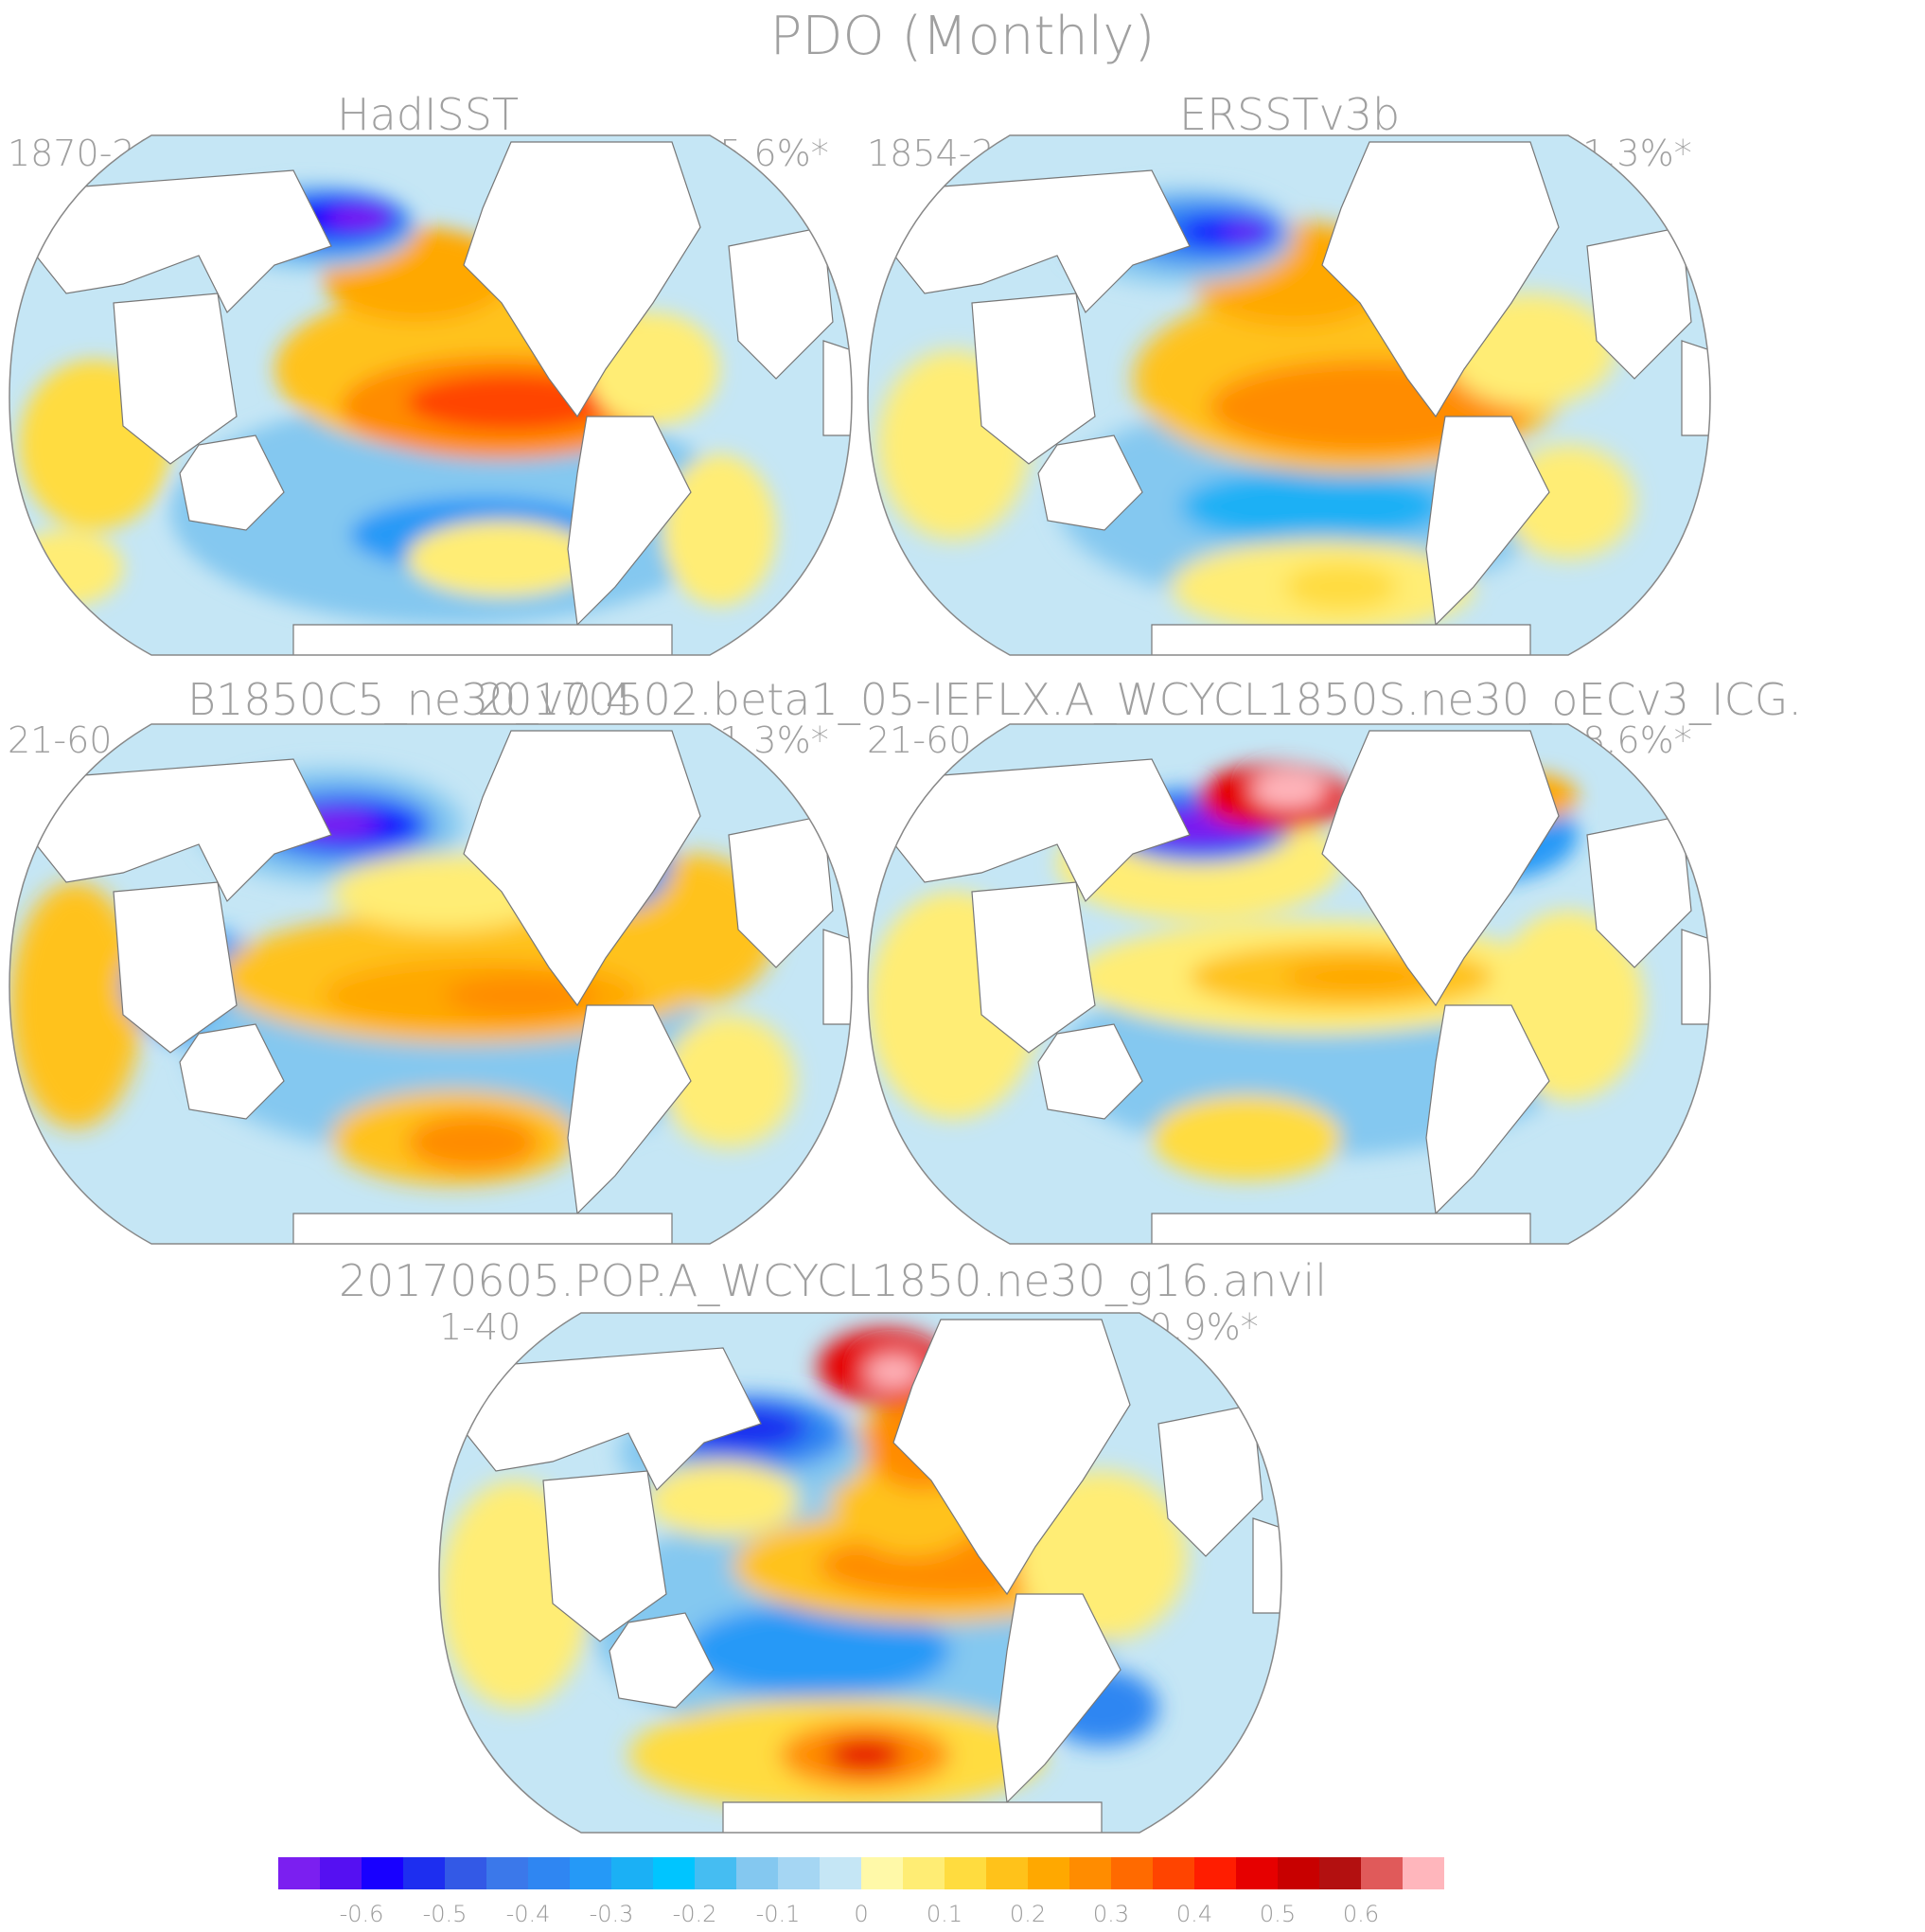 The width and height of the screenshot is (1925, 1932). I want to click on colorbar-tick-label: 0.2, so click(1028, 1914).